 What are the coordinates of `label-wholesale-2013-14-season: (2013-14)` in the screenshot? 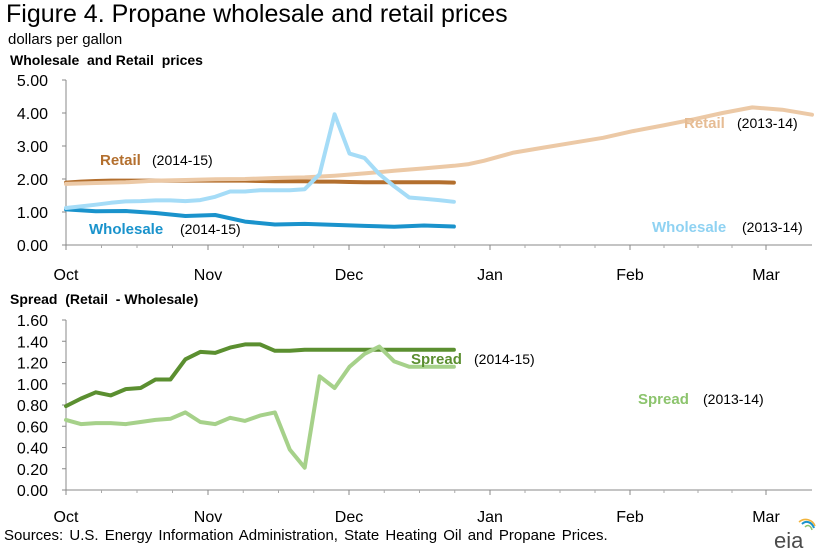 It's located at (772, 227).